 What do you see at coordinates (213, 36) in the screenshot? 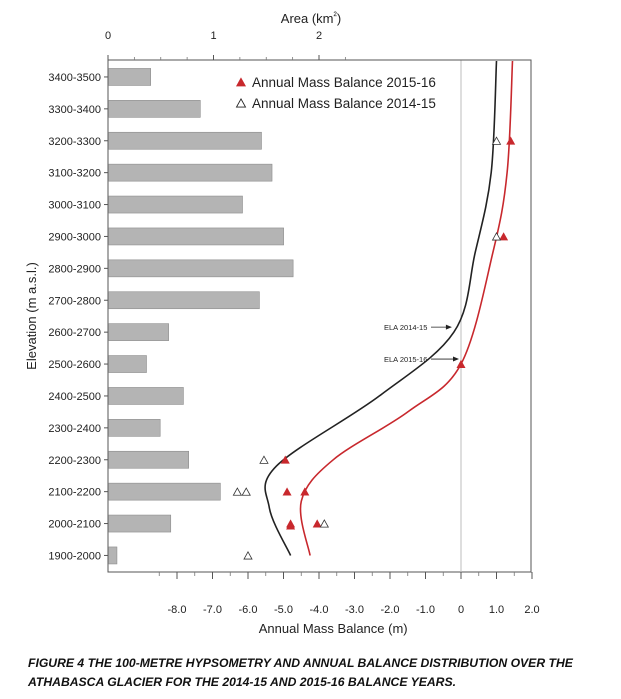
I see `area-tick-label: 1` at bounding box center [213, 36].